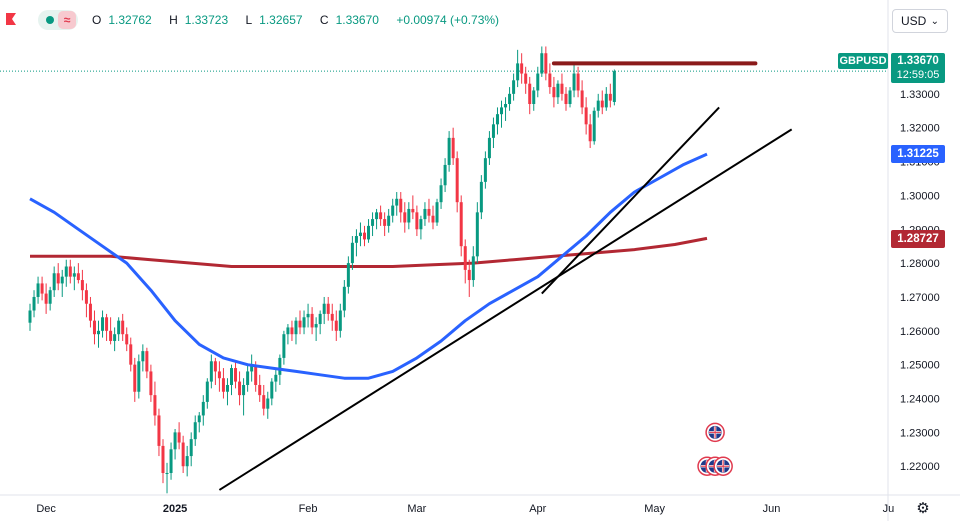  Describe the element at coordinates (920, 21) in the screenshot. I see `currency-select: USD ⌄` at that location.